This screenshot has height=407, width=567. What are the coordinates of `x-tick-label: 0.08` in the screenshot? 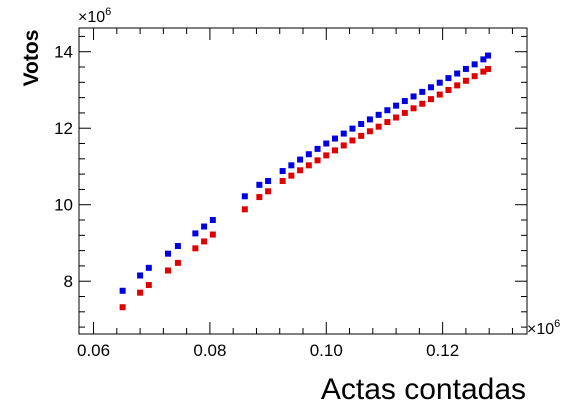 It's located at (209, 350).